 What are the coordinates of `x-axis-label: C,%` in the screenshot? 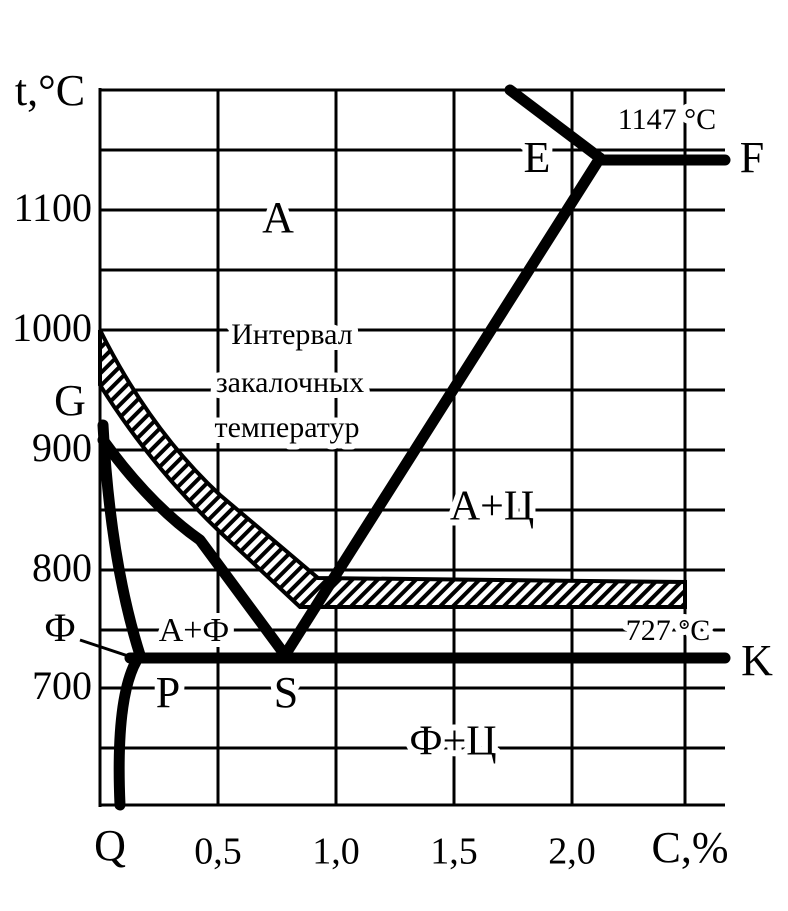 It's located at (690, 847).